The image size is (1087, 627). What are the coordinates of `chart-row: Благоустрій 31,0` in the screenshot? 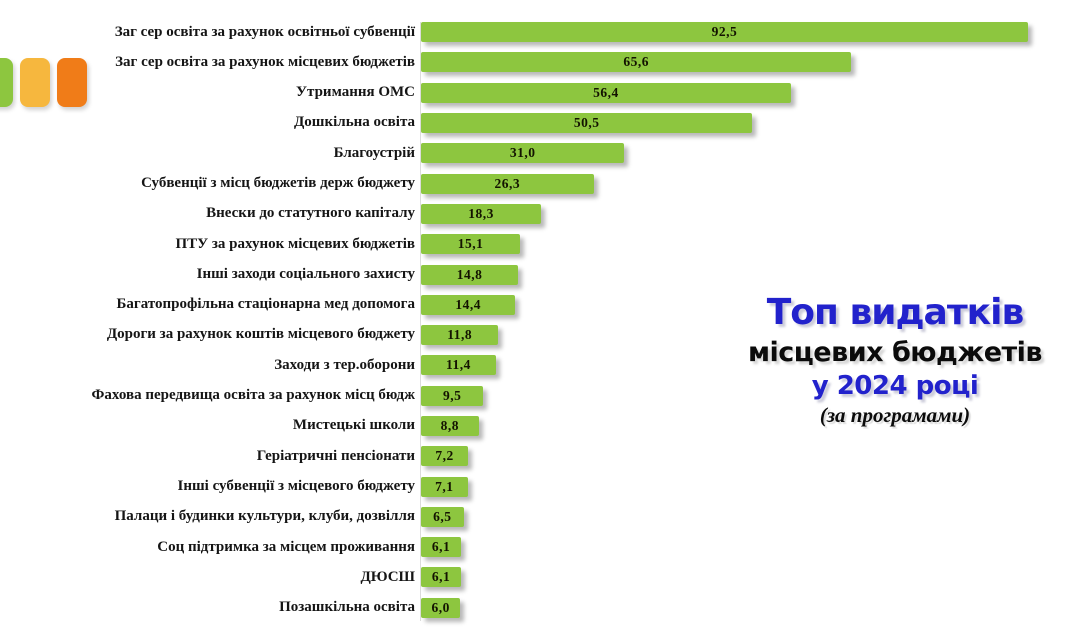 It's located at (538, 153).